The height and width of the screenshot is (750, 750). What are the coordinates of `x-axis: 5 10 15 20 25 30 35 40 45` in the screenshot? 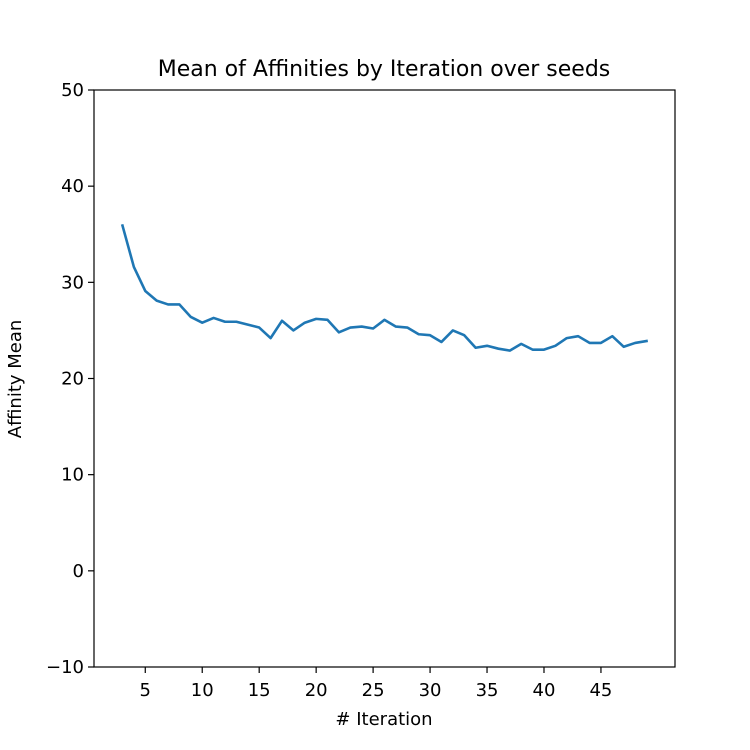 It's located at (376, 684).